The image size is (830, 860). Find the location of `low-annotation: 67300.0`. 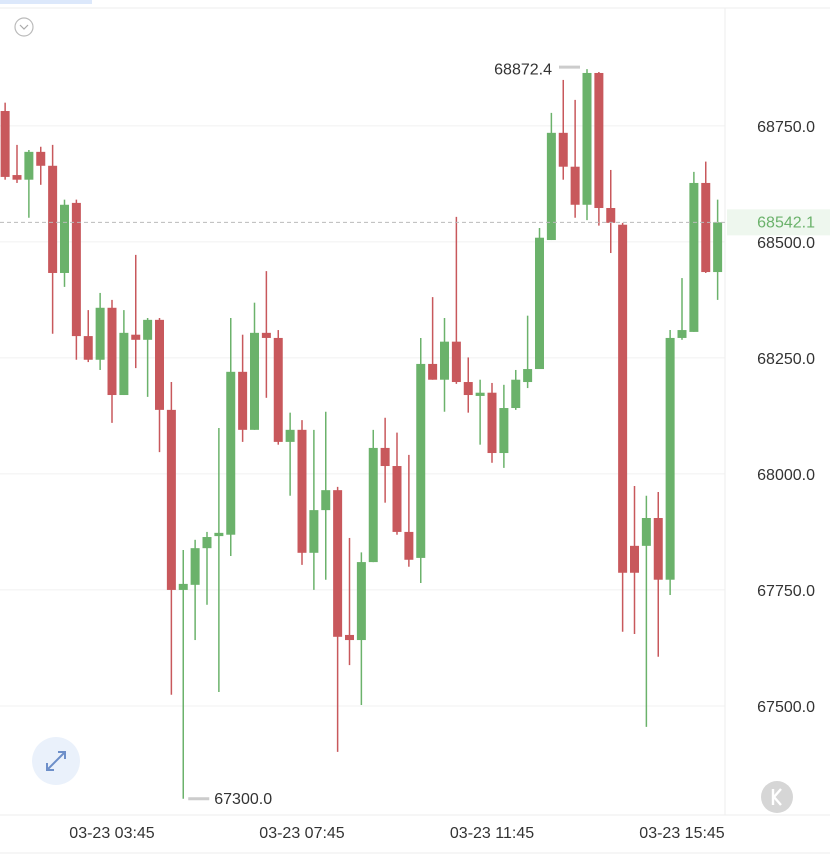

low-annotation: 67300.0 is located at coordinates (243, 799).